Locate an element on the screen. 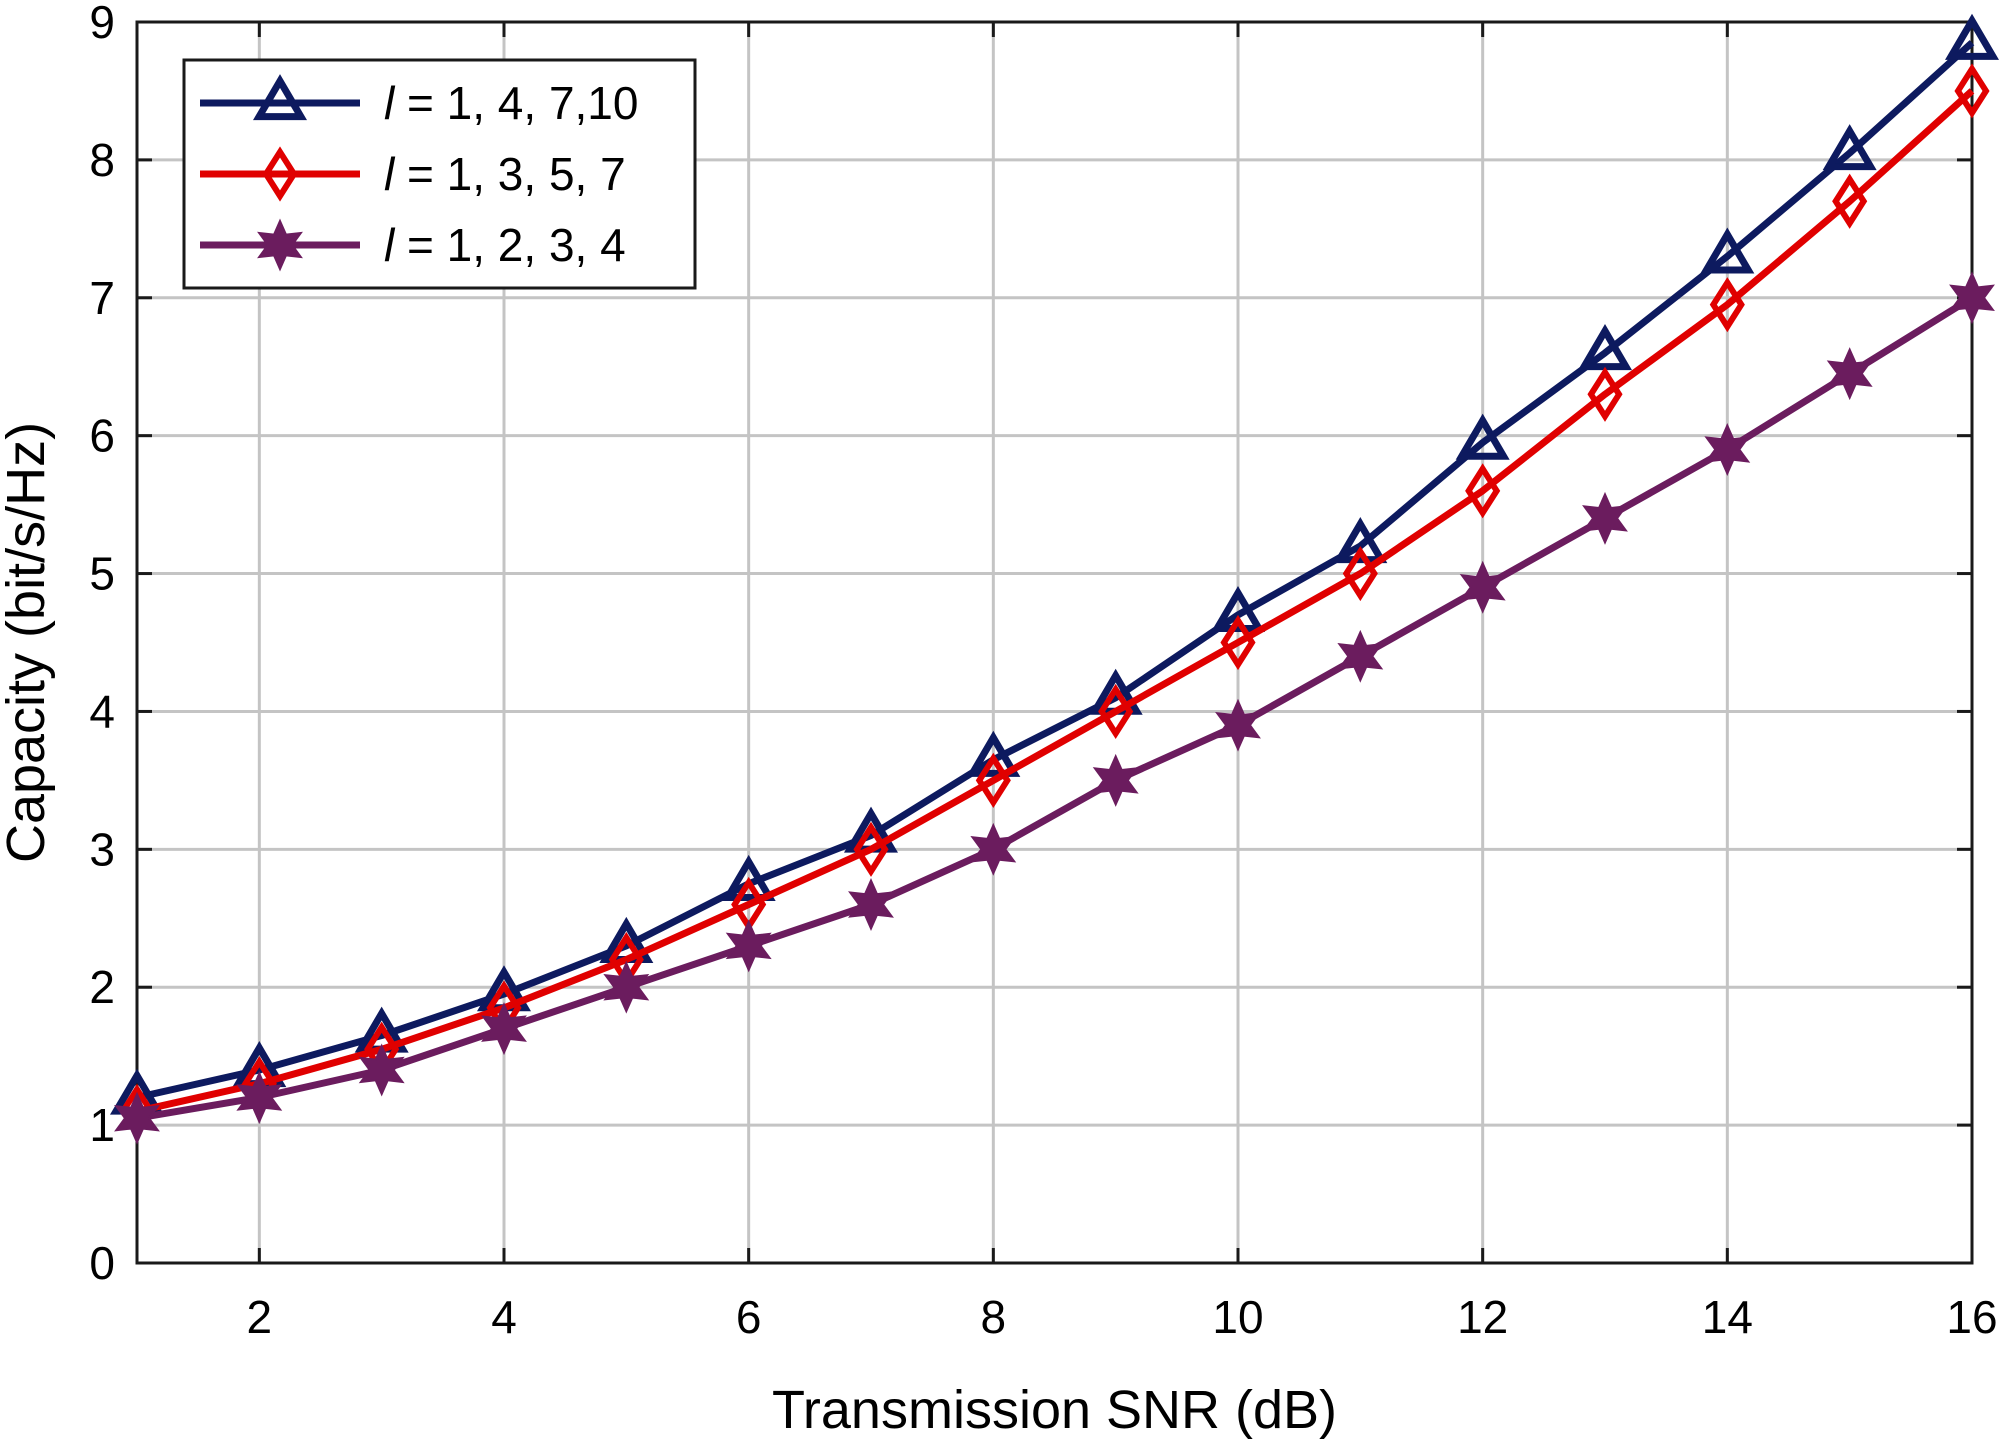 This screenshot has width=2000, height=1441. legend-entry-1: l = 1, 4, 7,10 is located at coordinates (419, 101).